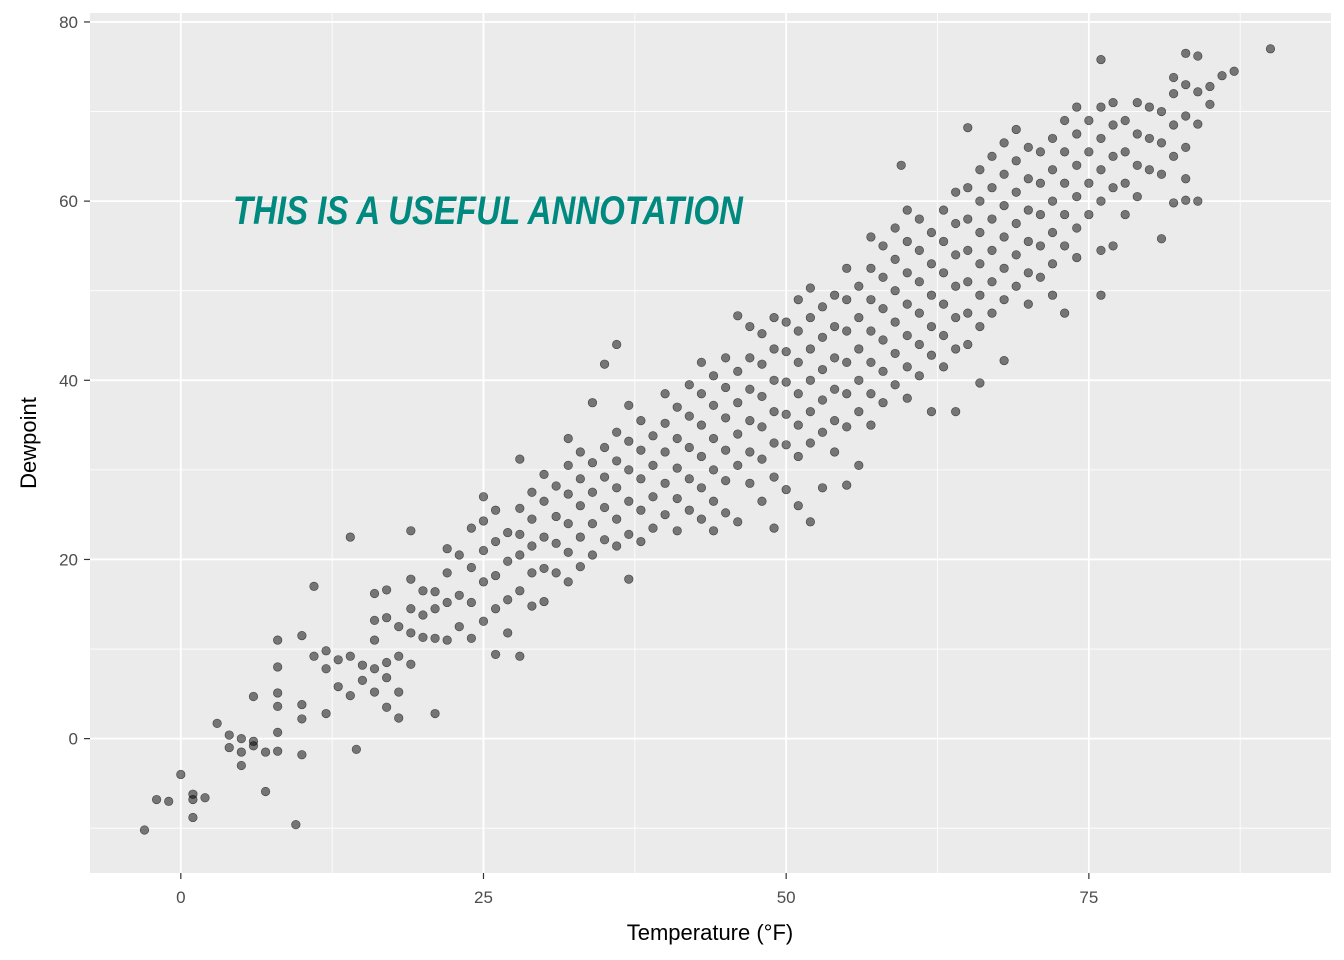  What do you see at coordinates (68, 22) in the screenshot?
I see `y-tick-label: 80` at bounding box center [68, 22].